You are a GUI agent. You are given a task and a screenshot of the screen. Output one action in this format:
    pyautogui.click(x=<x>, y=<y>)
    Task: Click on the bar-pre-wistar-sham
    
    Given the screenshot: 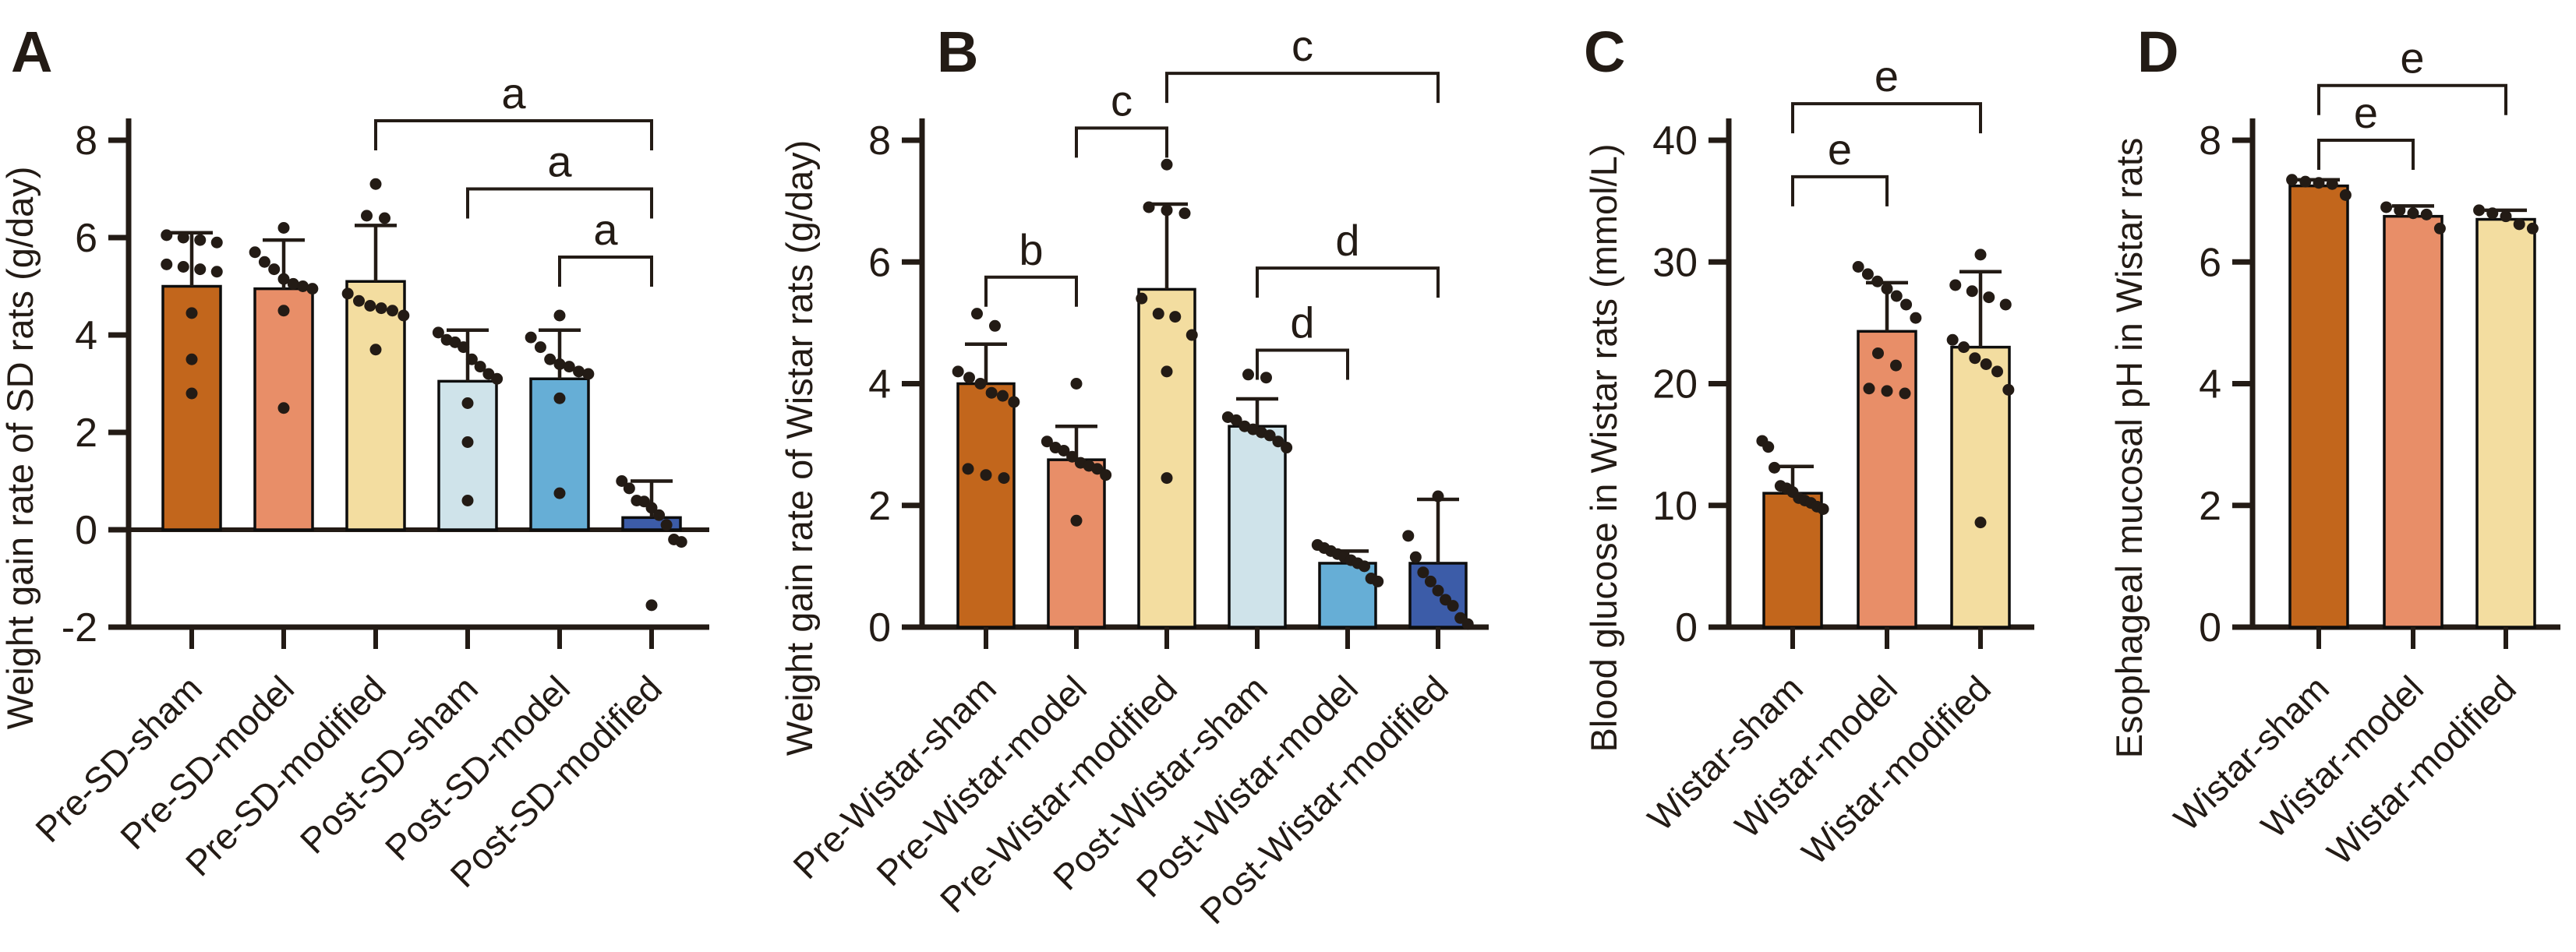 What is the action you would take?
    pyautogui.click(x=986, y=506)
    